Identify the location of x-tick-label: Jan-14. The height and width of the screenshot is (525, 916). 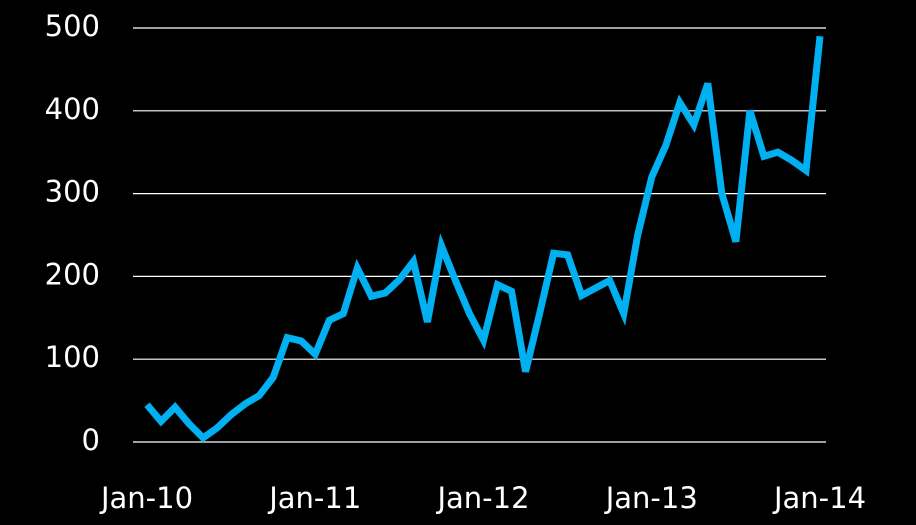
(819, 498).